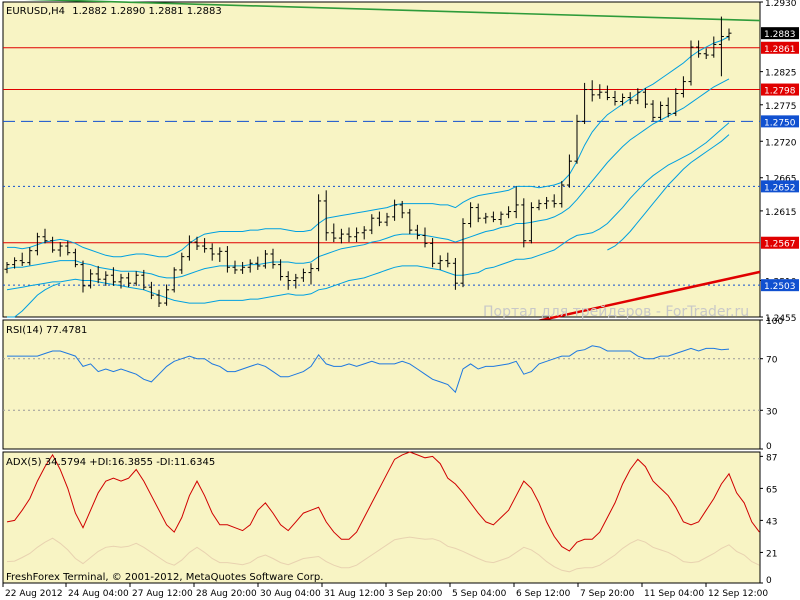  What do you see at coordinates (772, 412) in the screenshot?
I see `rsi-tick-label: 30` at bounding box center [772, 412].